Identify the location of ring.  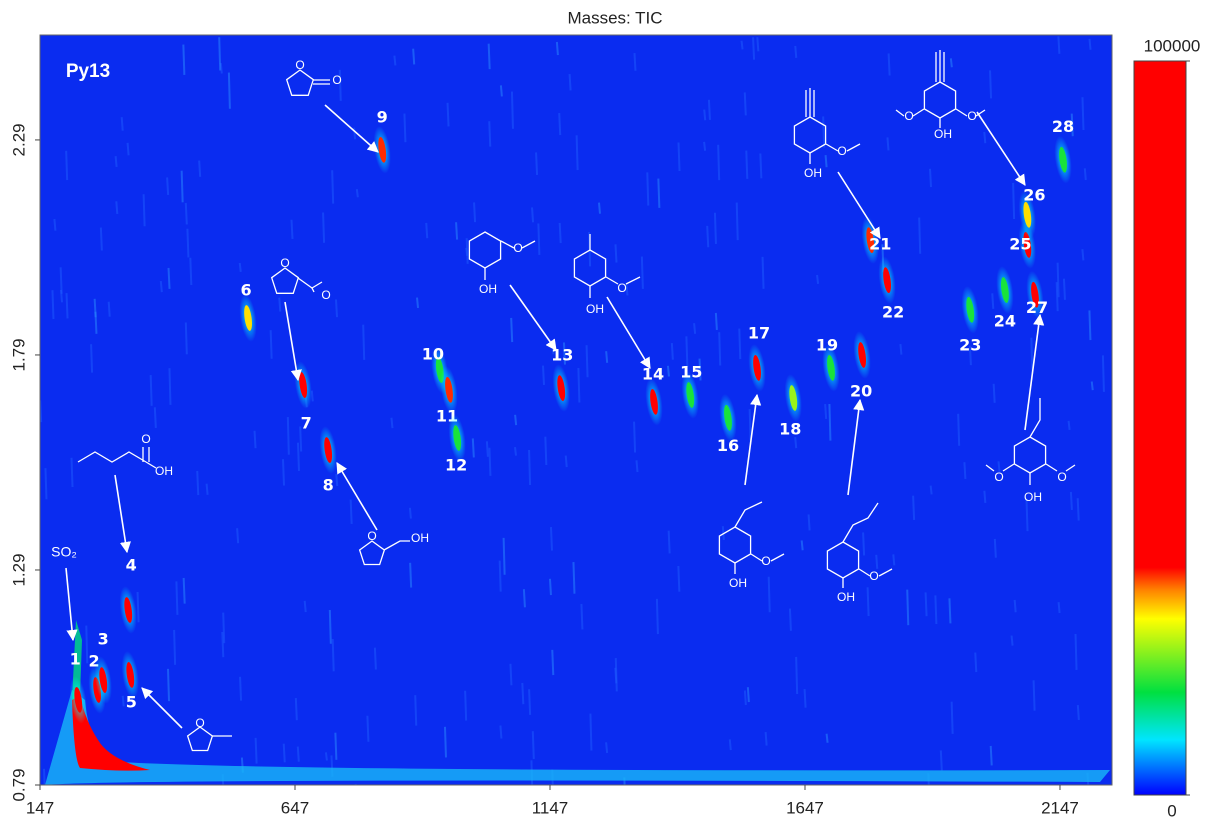
(372, 553).